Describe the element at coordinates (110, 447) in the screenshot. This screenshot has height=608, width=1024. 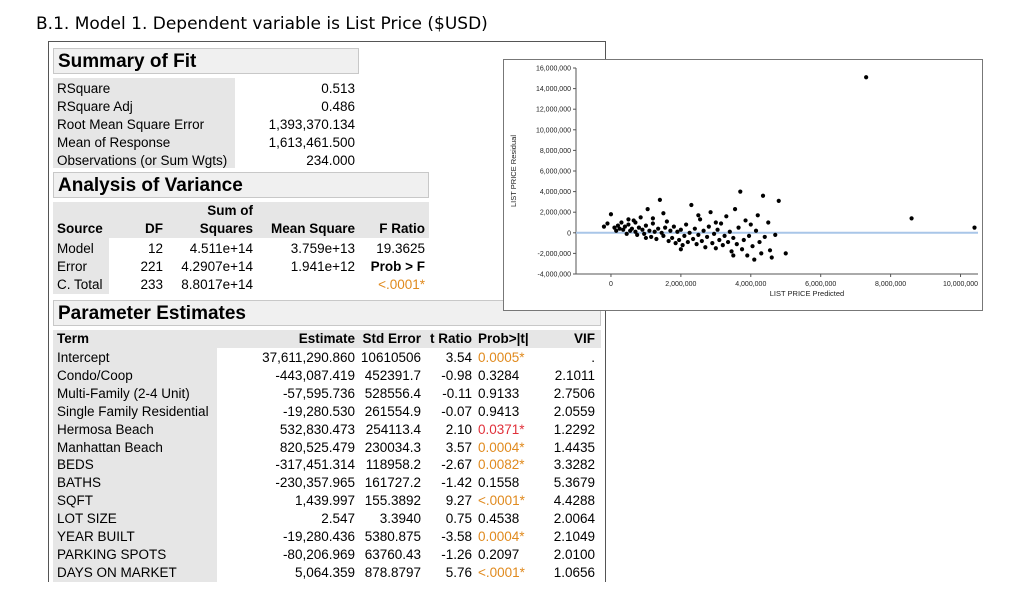
I see `pe-term: Manhattan Beach` at that location.